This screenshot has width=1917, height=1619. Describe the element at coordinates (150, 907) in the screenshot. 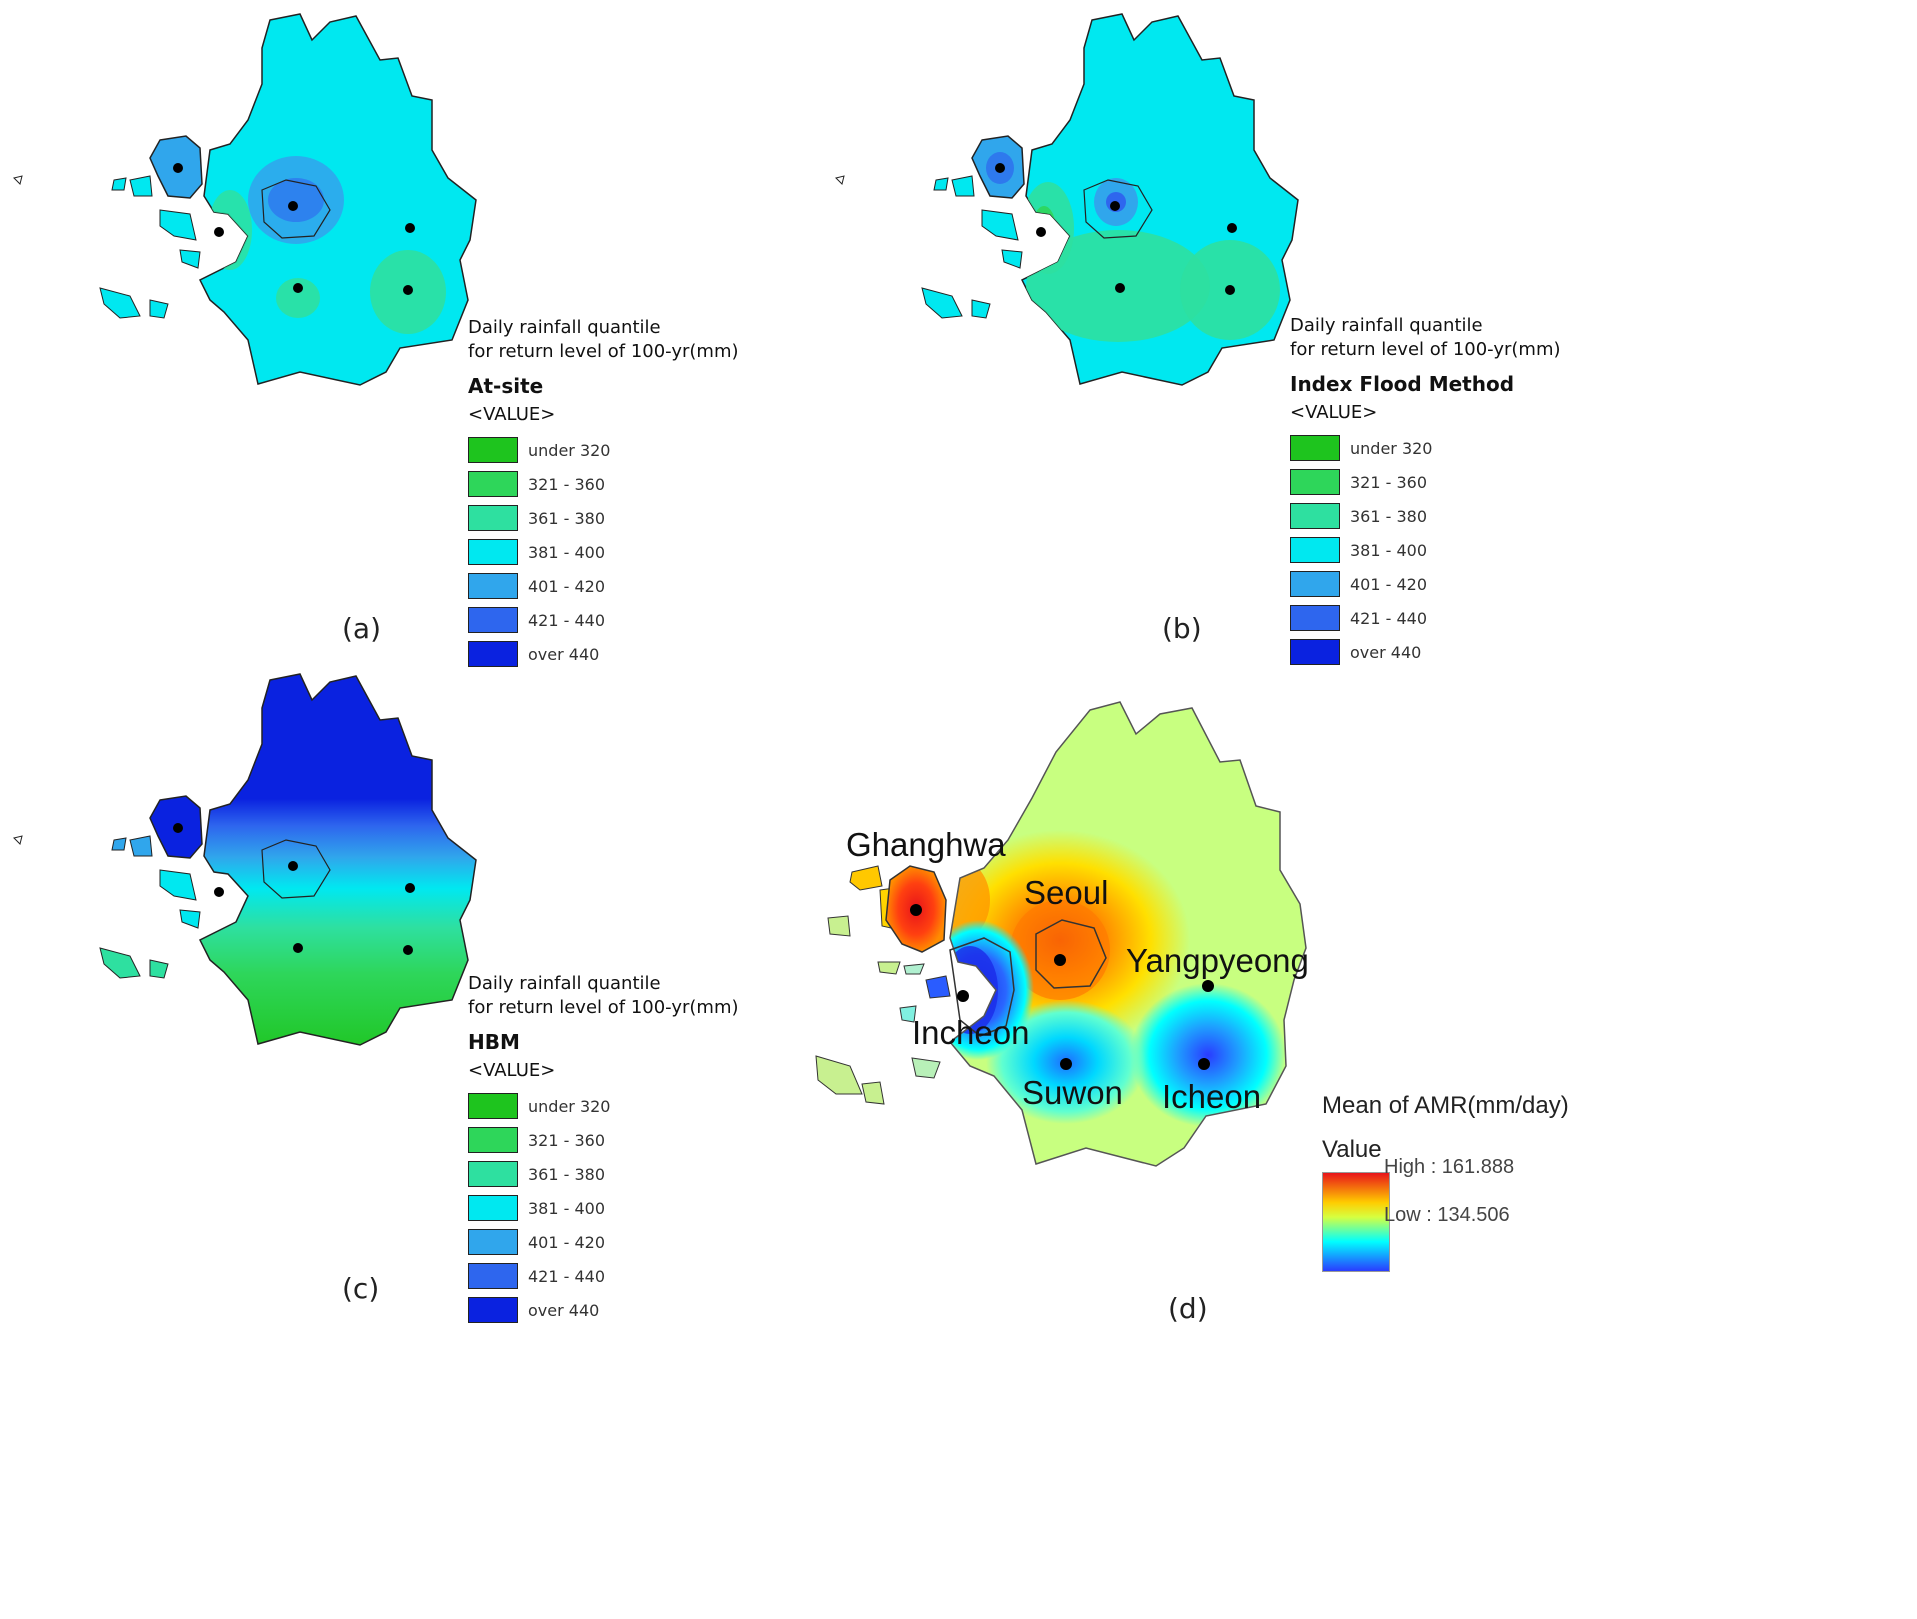

I see `islands-c` at that location.